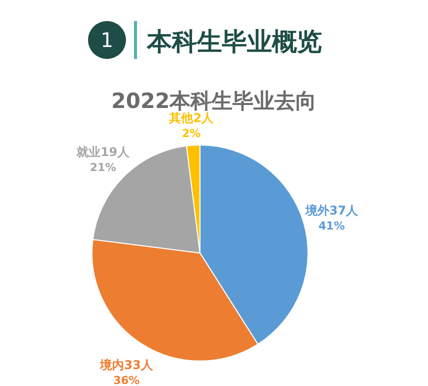  What do you see at coordinates (103, 167) in the screenshot?
I see `data-label: 21%` at bounding box center [103, 167].